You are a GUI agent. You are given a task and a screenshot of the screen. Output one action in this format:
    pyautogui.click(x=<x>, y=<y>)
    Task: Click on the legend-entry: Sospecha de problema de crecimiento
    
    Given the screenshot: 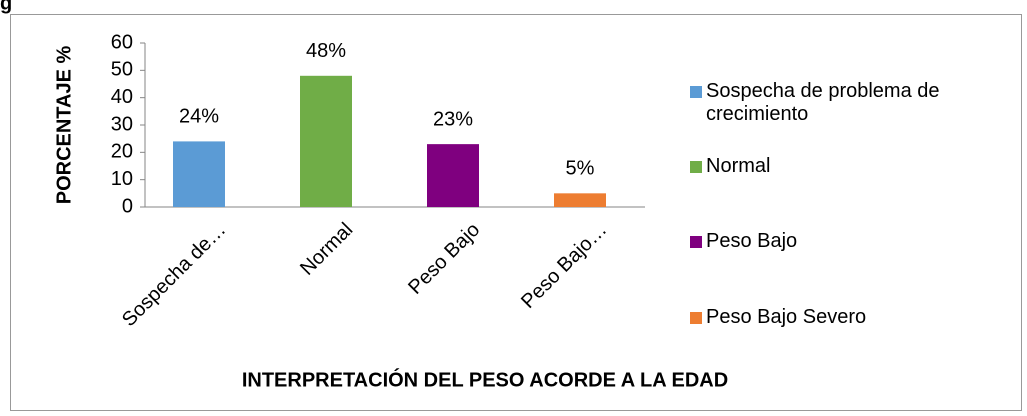 What is the action you would take?
    pyautogui.click(x=850, y=103)
    